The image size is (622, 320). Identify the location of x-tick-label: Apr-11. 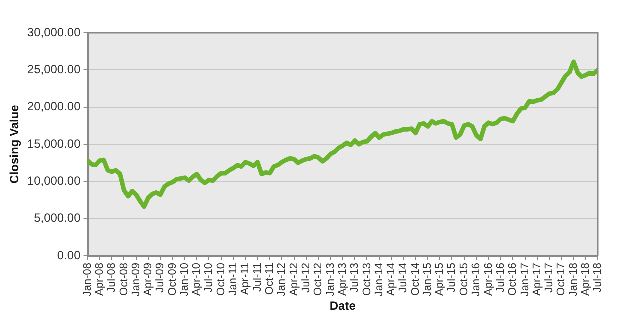
(246, 279).